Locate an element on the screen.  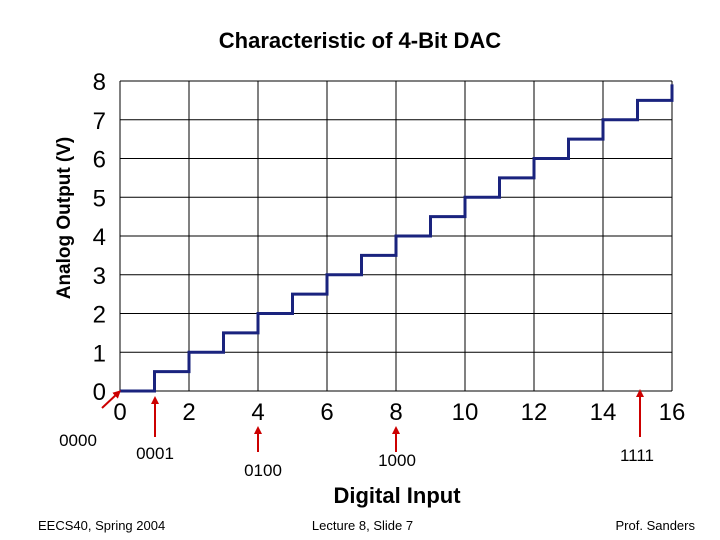
y-tick-label: 0 is located at coordinates (99, 392).